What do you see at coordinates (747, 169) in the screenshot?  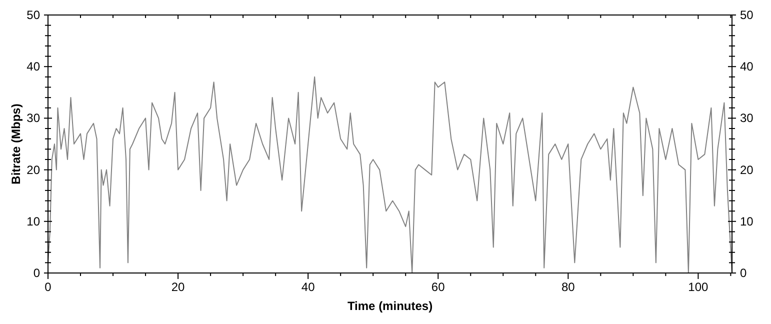 I see `y2-tick-label: 20` at bounding box center [747, 169].